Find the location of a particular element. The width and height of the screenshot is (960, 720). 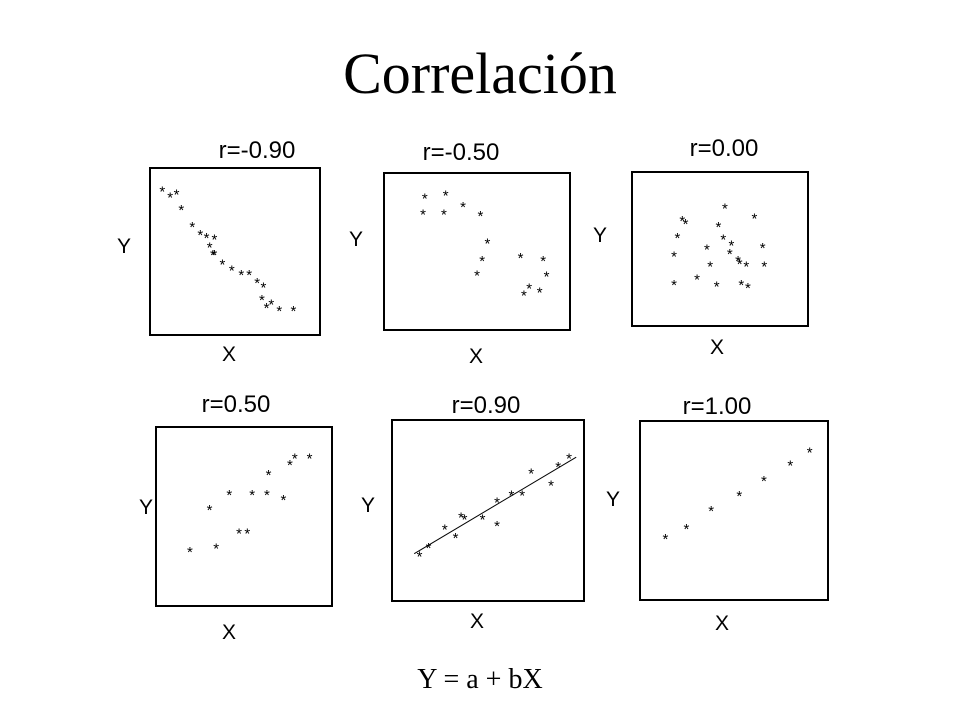

scatter-panel-6: r=1.00 X Y * * * * * * * is located at coordinates (717, 514).